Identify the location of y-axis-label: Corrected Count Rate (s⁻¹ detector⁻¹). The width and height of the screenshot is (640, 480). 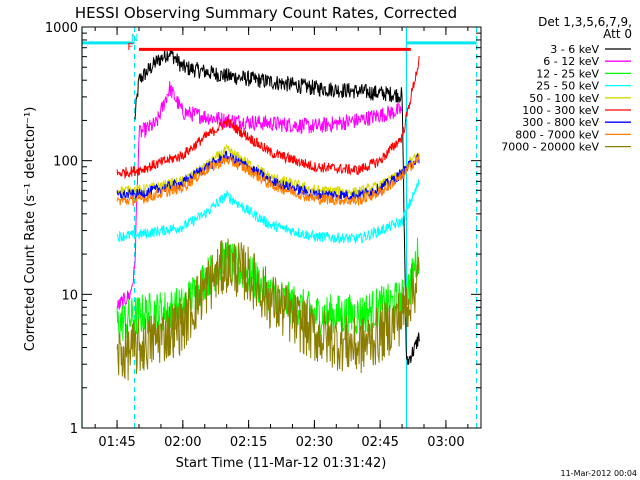
(30, 229).